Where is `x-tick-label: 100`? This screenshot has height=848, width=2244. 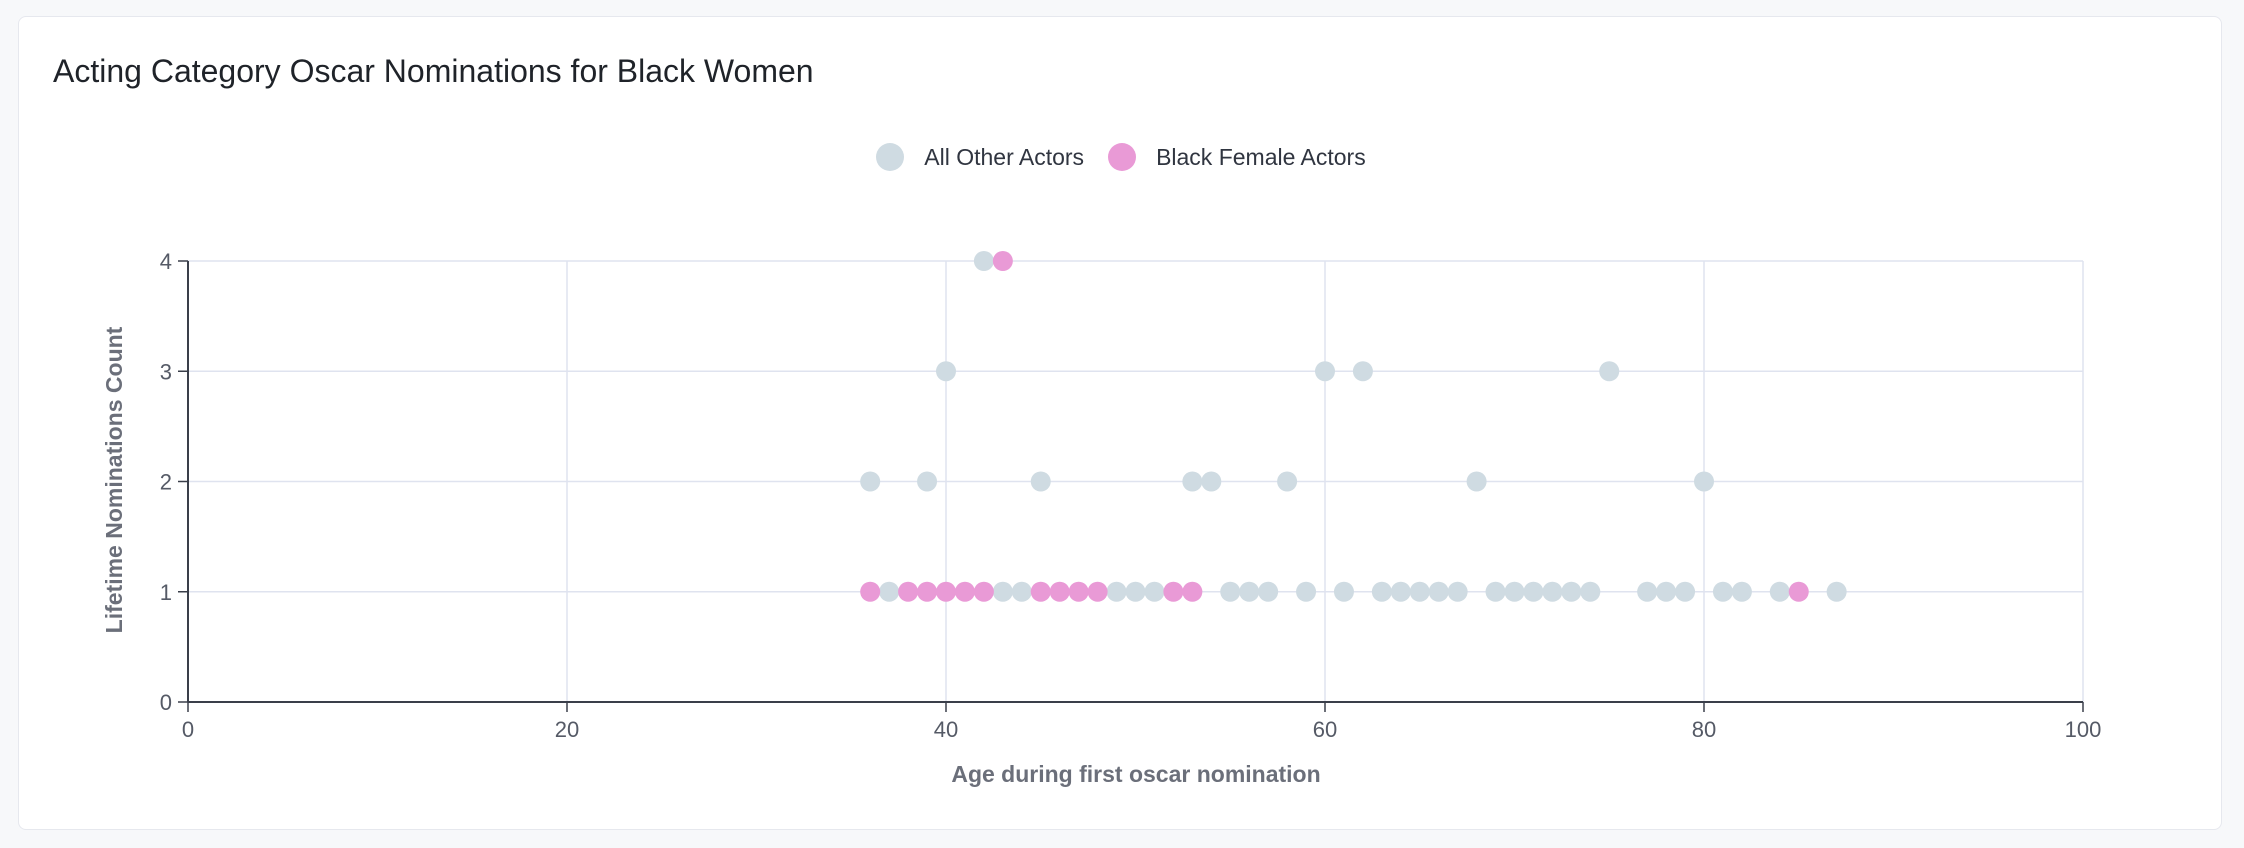 x-tick-label: 100 is located at coordinates (2083, 729).